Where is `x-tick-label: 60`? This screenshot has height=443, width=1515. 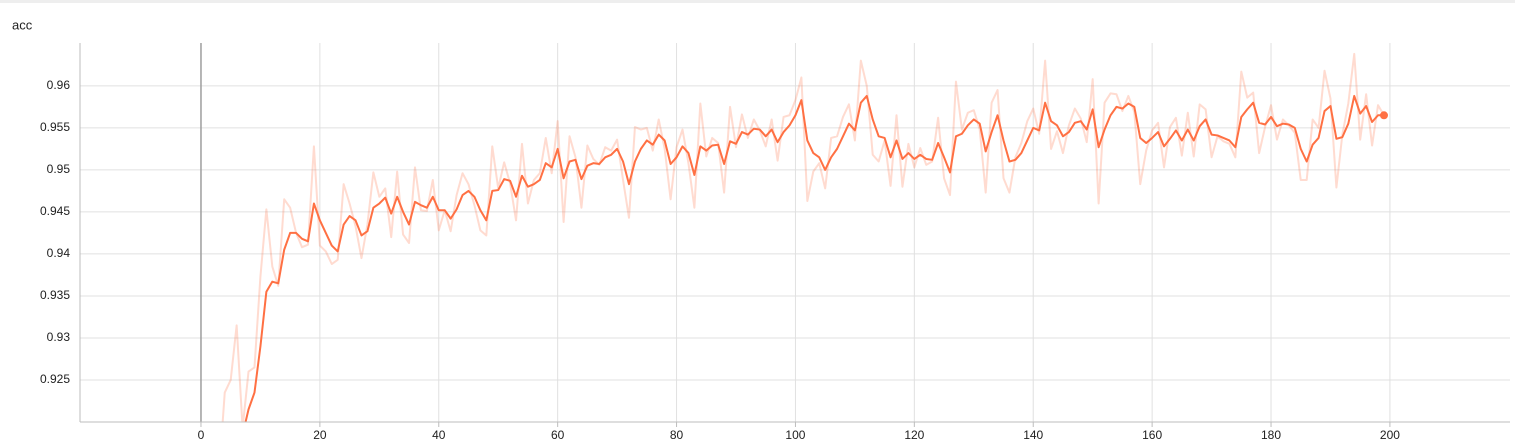
x-tick-label: 60 is located at coordinates (558, 435).